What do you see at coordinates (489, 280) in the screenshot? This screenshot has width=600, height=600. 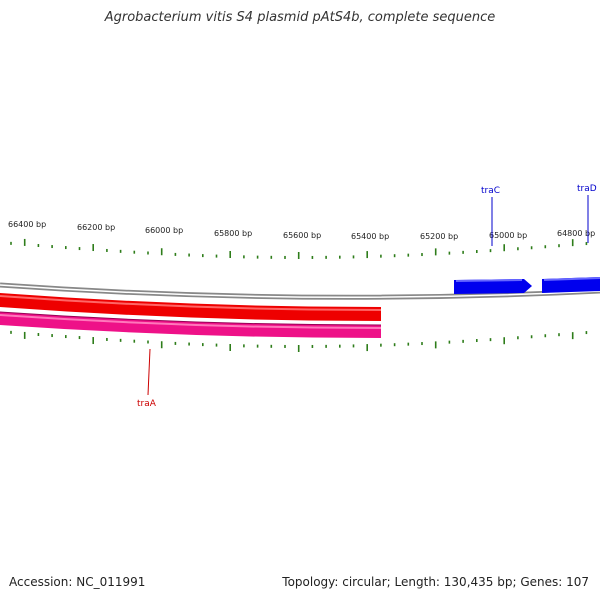 I see `traC-arrow-highlight` at bounding box center [489, 280].